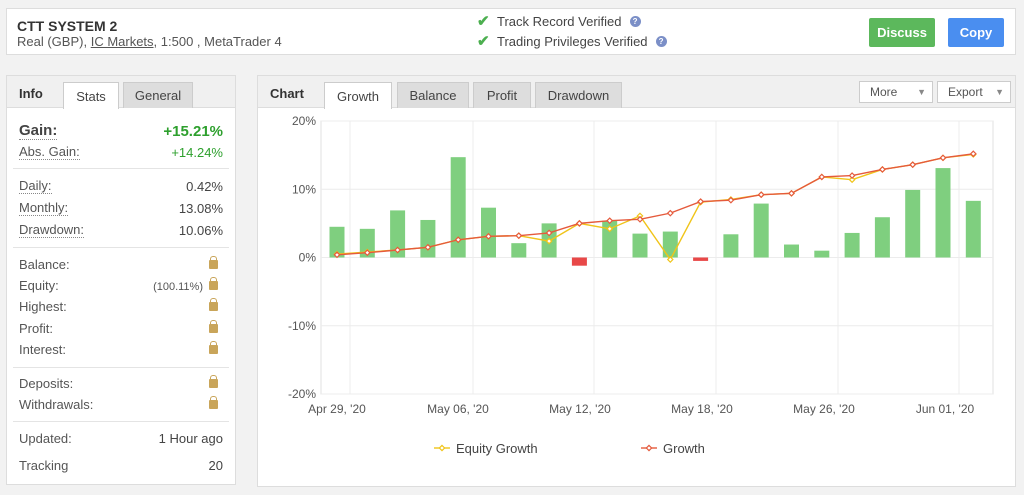  What do you see at coordinates (945, 409) in the screenshot?
I see `x-tick-label: Jun 01, '20` at bounding box center [945, 409].